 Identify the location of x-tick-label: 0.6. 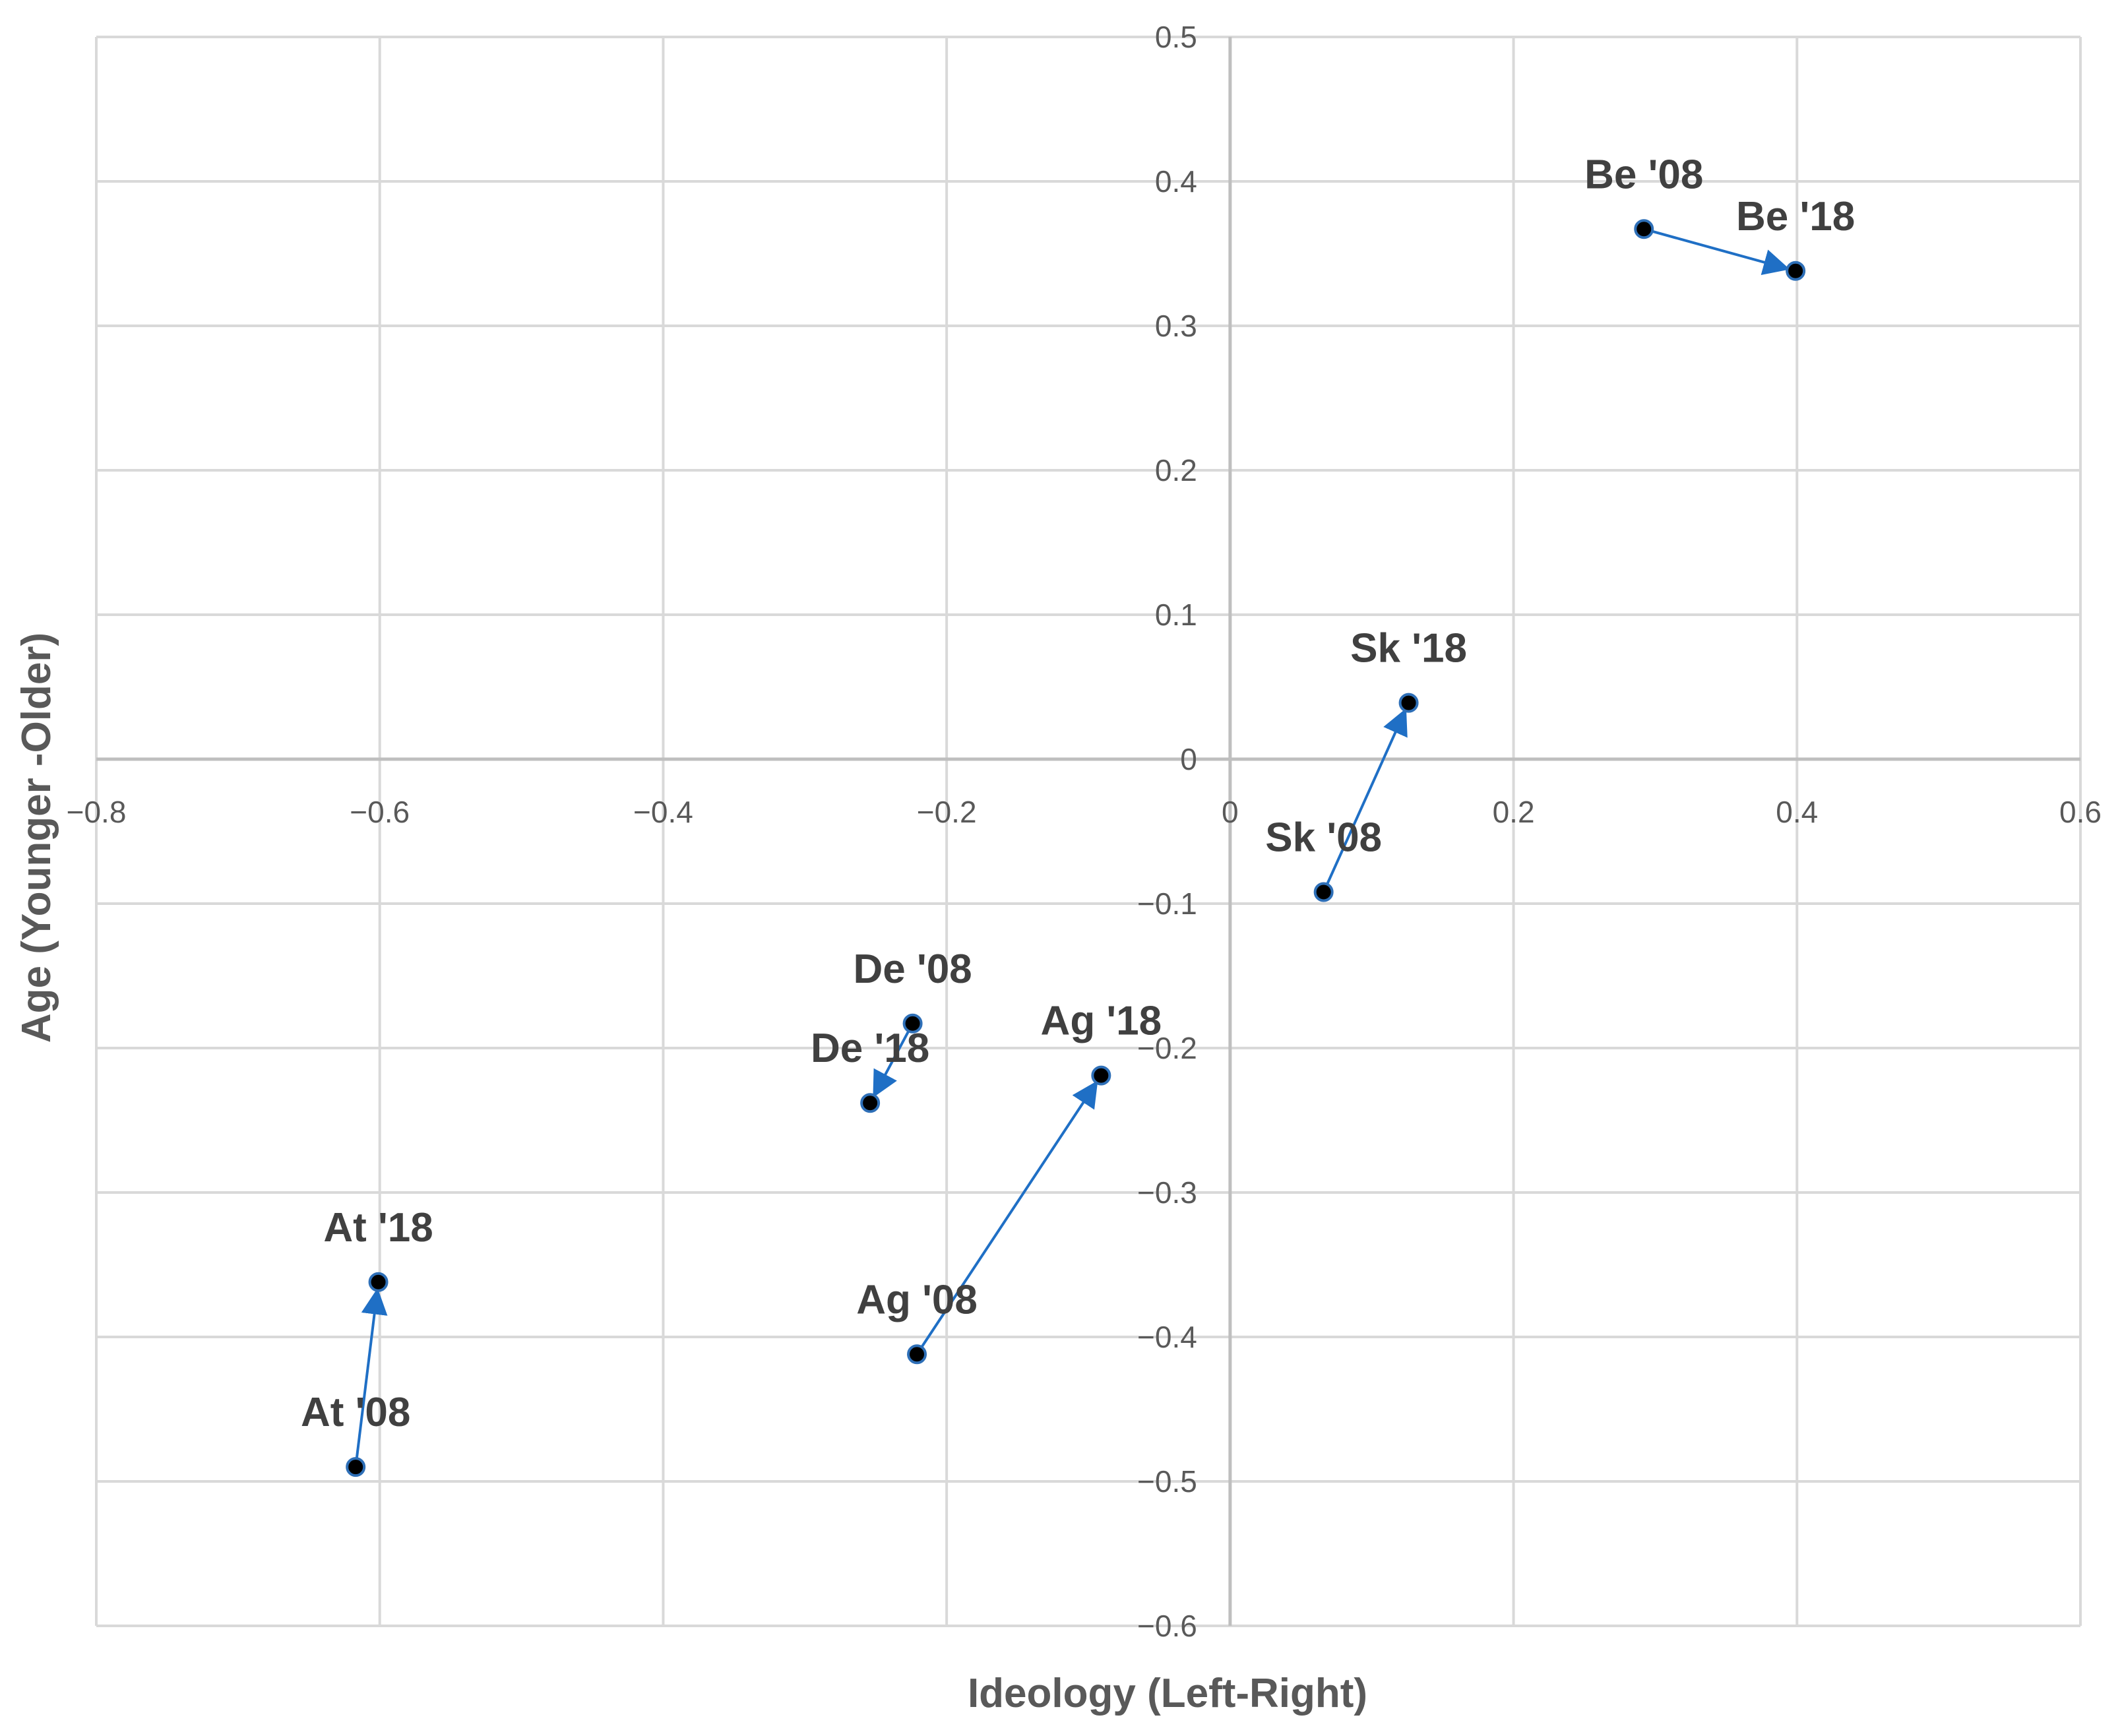
(2080, 812).